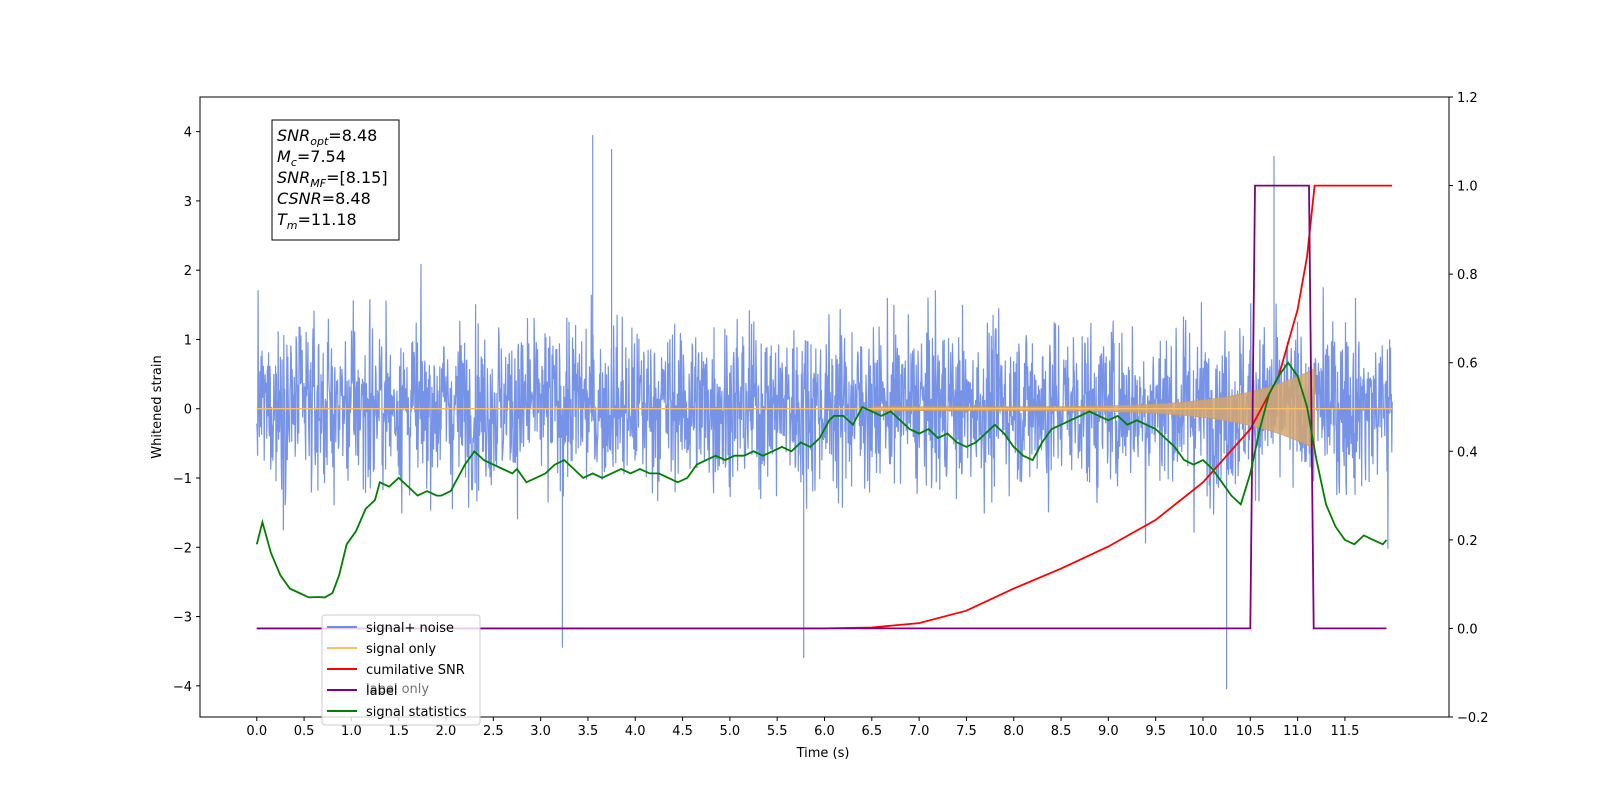 The width and height of the screenshot is (1600, 800). I want to click on x-tick-label: 8.0, so click(1013, 731).